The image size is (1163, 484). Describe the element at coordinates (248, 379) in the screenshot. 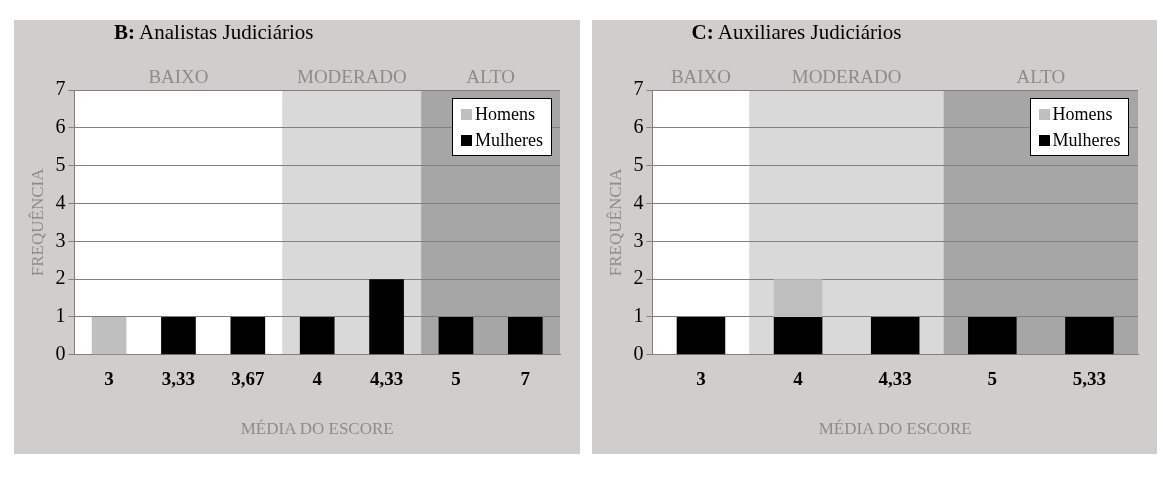

I see `x-tick-label: 3,67` at that location.